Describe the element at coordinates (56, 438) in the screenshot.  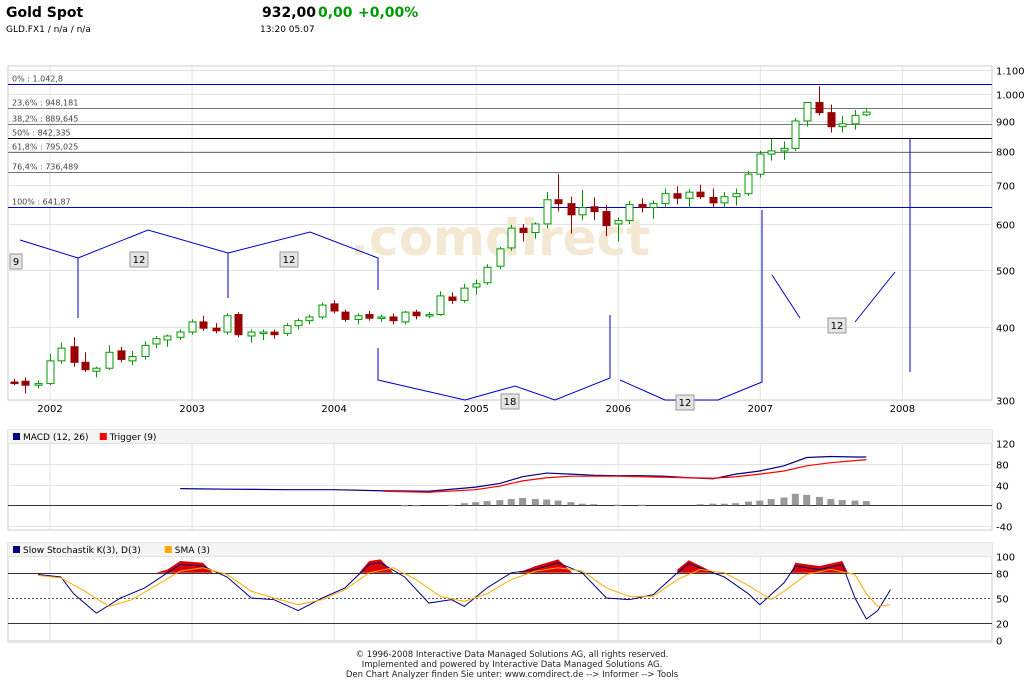
I see `macd-legend-label: MACD (12, 26)` at that location.